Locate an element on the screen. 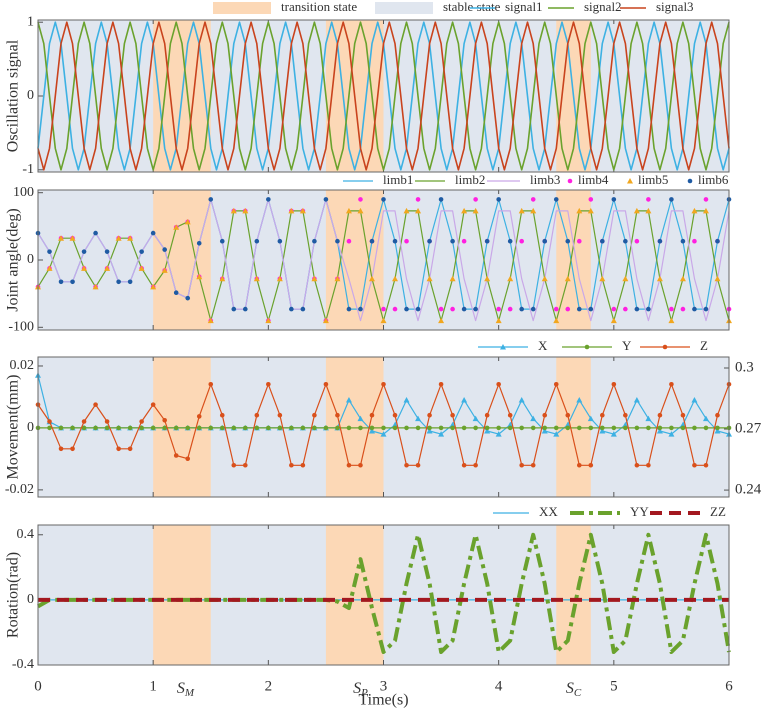 The height and width of the screenshot is (712, 765). y2-tick-label: 0.3 is located at coordinates (744, 367).